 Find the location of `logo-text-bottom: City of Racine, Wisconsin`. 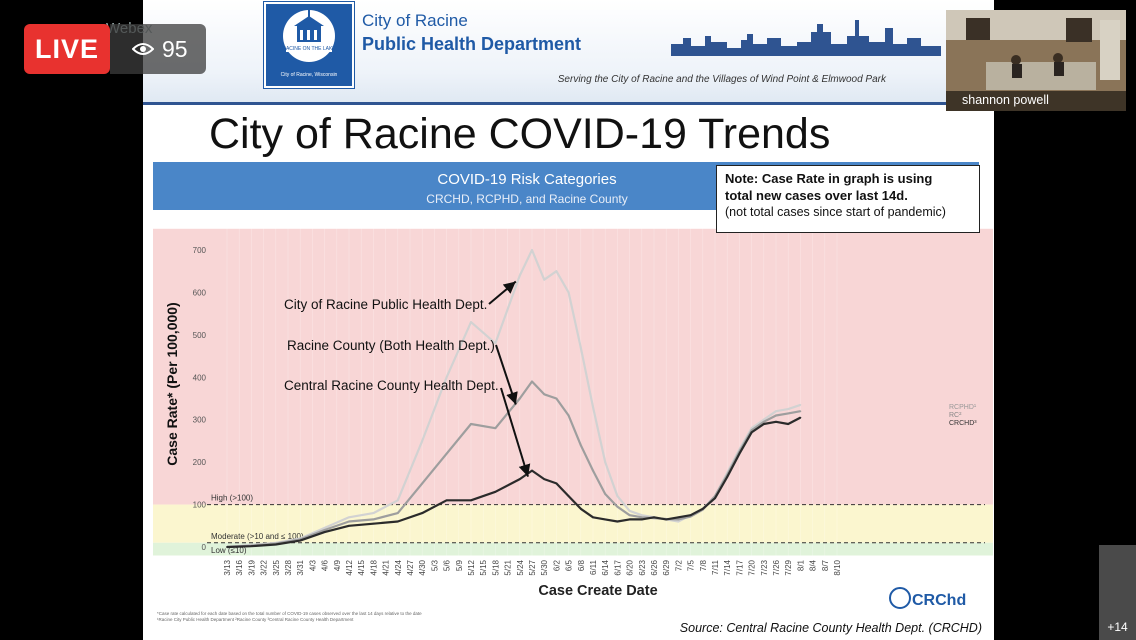

logo-text-bottom: City of Racine, Wisconsin is located at coordinates (309, 75).